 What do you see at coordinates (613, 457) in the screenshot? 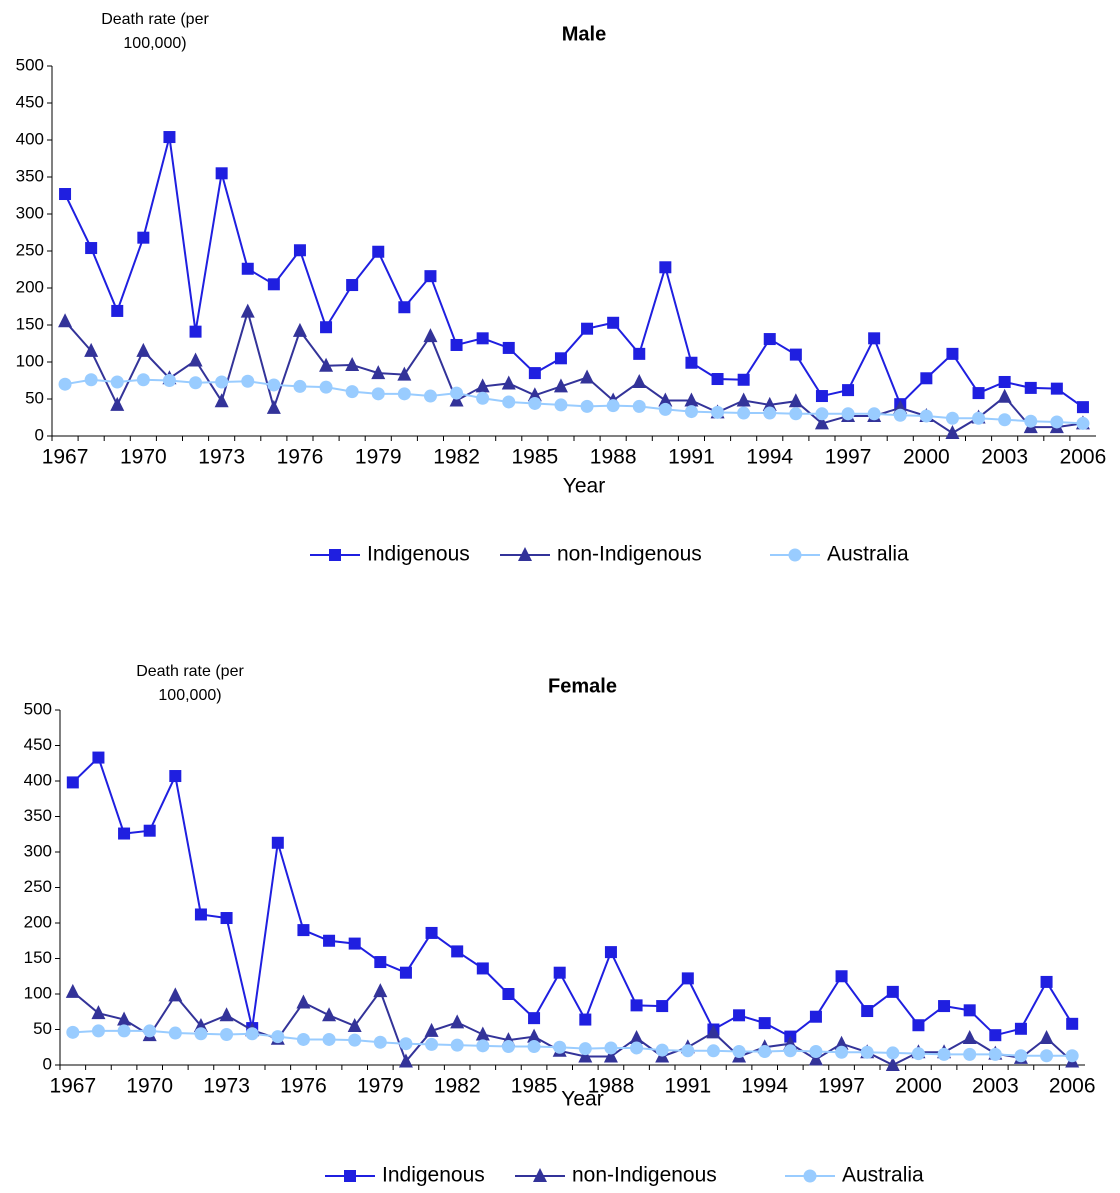
I see `x-tick-label: 1988` at bounding box center [613, 457].